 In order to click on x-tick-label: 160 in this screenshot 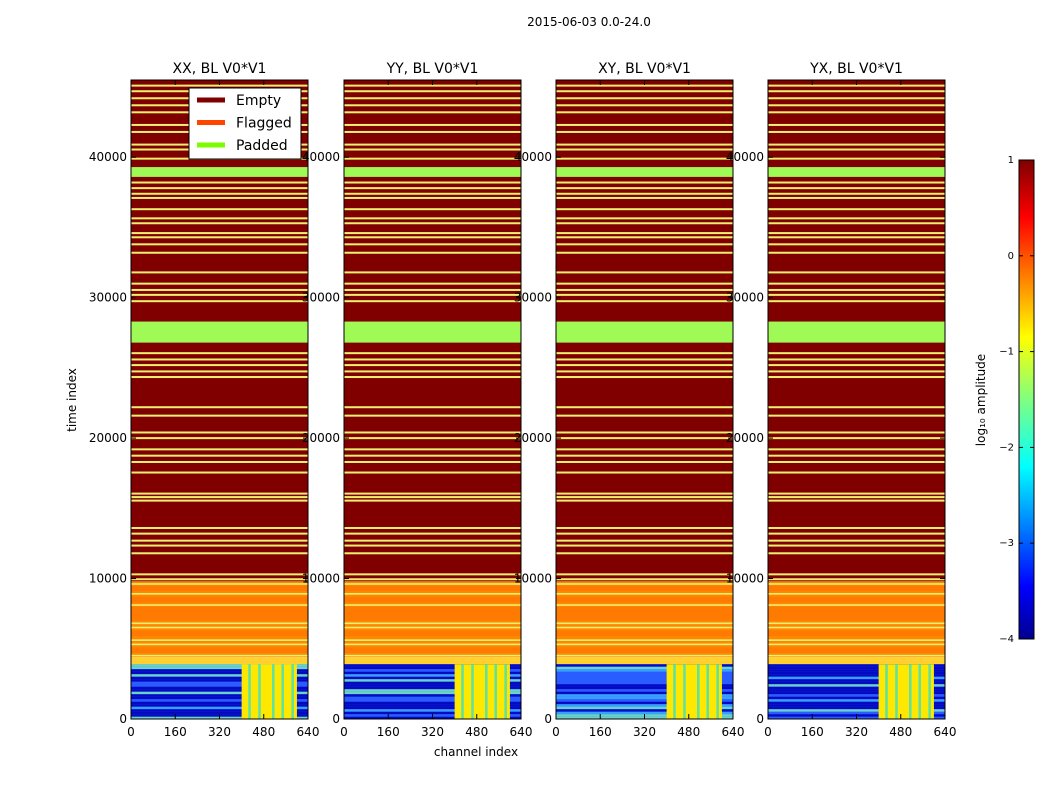, I will do `click(600, 732)`.